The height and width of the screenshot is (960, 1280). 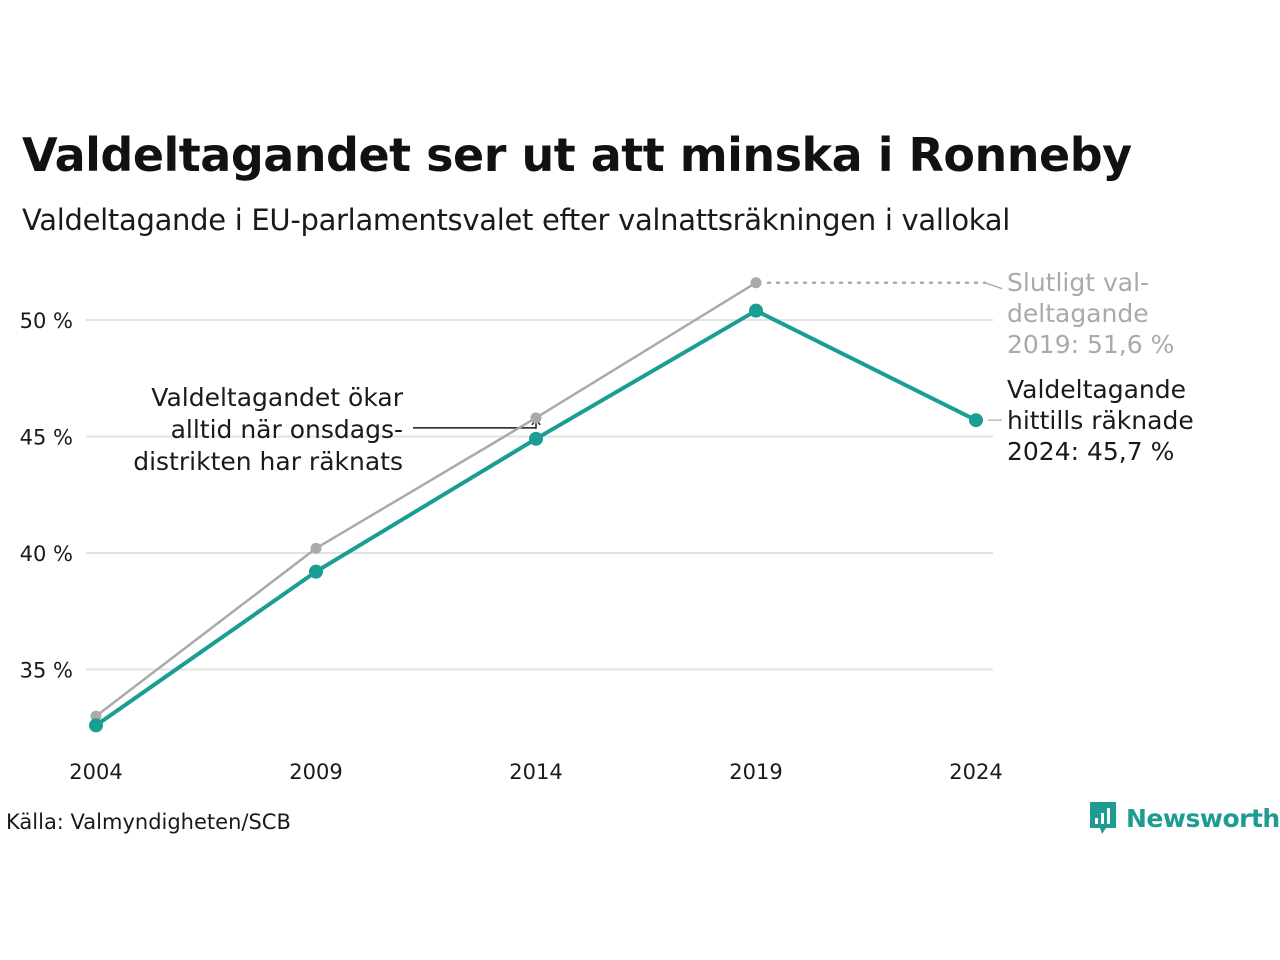 What do you see at coordinates (95, 772) in the screenshot?
I see `x-tick-label: 2004` at bounding box center [95, 772].